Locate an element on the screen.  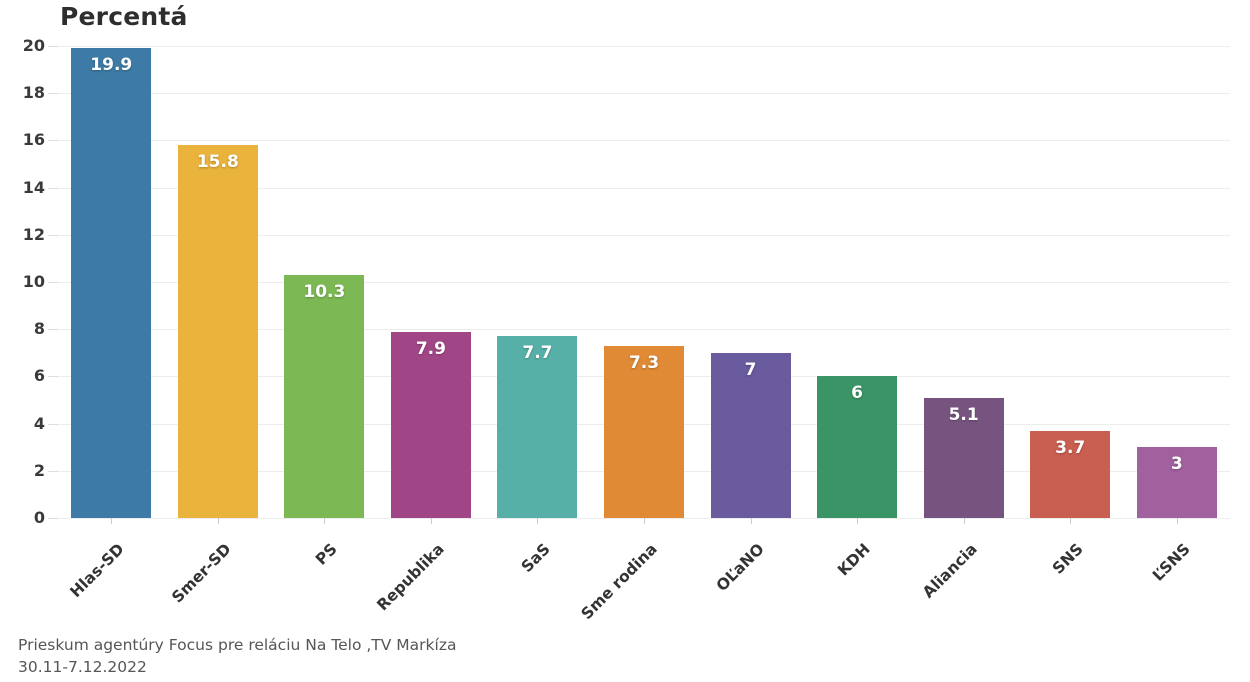
x-axis-label-sas: SaS is located at coordinates (536, 558).